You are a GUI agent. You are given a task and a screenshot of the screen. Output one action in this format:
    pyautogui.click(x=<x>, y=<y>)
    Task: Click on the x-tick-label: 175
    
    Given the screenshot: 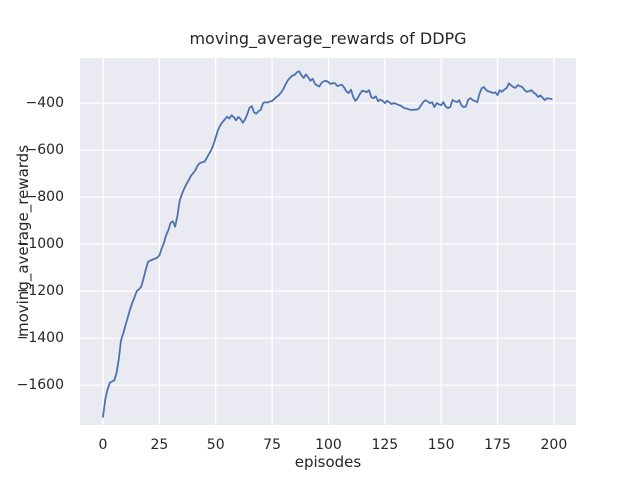 What is the action you would take?
    pyautogui.click(x=497, y=445)
    